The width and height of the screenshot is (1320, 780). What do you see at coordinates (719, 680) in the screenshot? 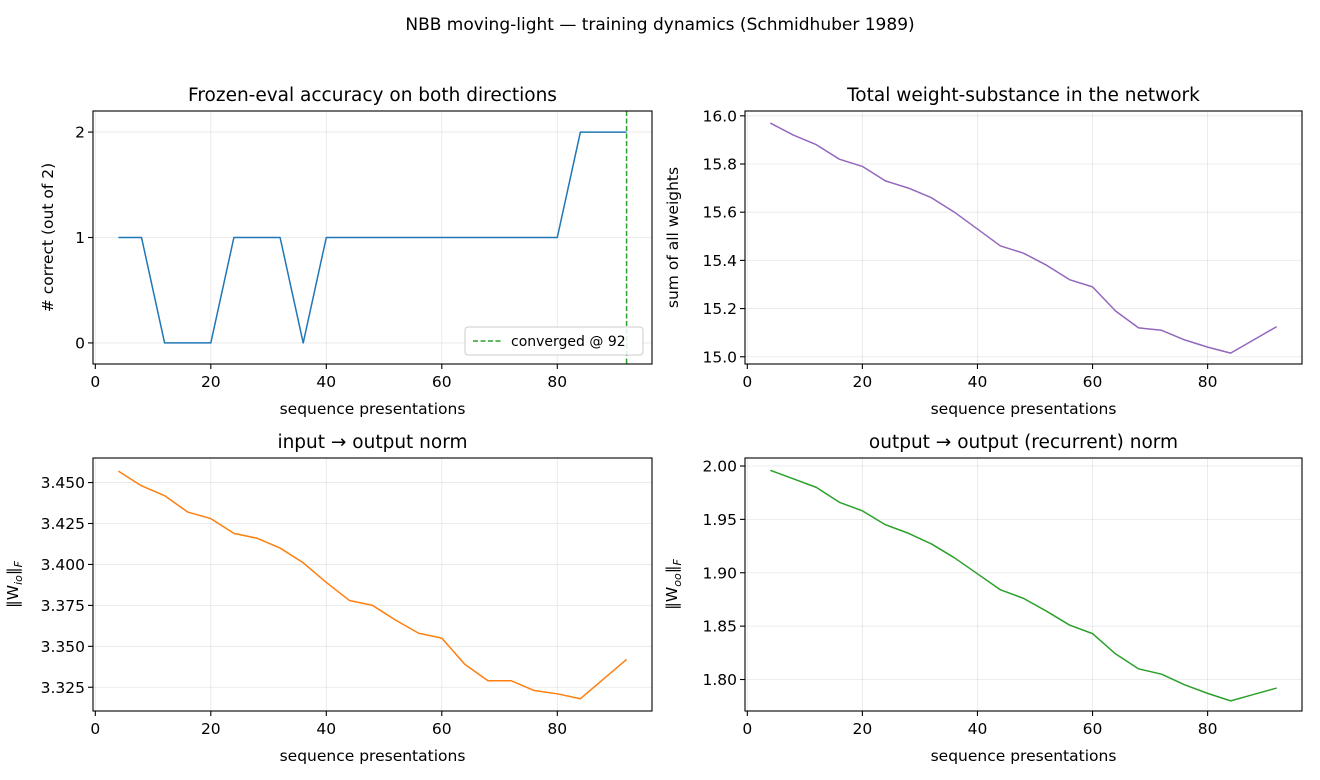
I see `y-tick-label: 1.80` at bounding box center [719, 680].